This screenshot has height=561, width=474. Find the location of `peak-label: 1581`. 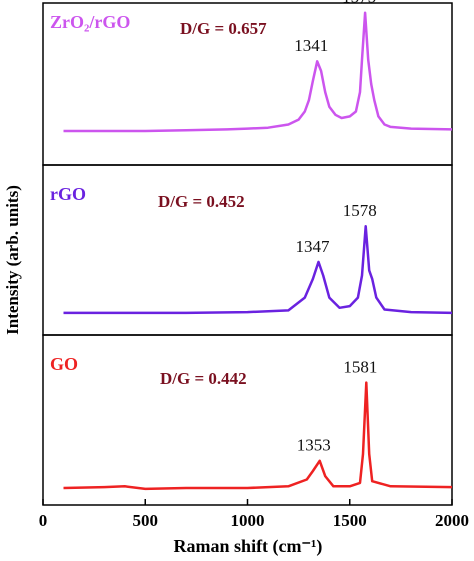

peak-label: 1581 is located at coordinates (360, 367).